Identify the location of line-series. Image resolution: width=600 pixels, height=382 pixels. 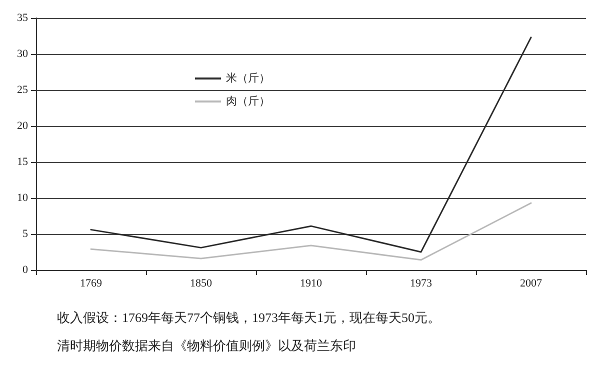
(311, 231).